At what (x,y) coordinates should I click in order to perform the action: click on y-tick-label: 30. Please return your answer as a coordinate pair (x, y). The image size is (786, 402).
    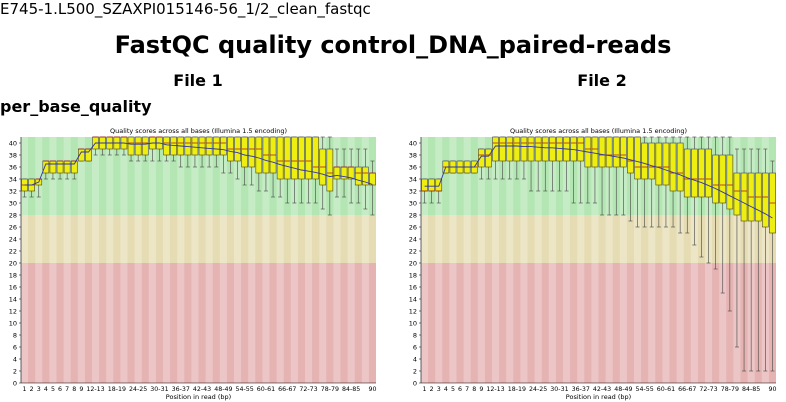
    Looking at the image, I should click on (413, 203).